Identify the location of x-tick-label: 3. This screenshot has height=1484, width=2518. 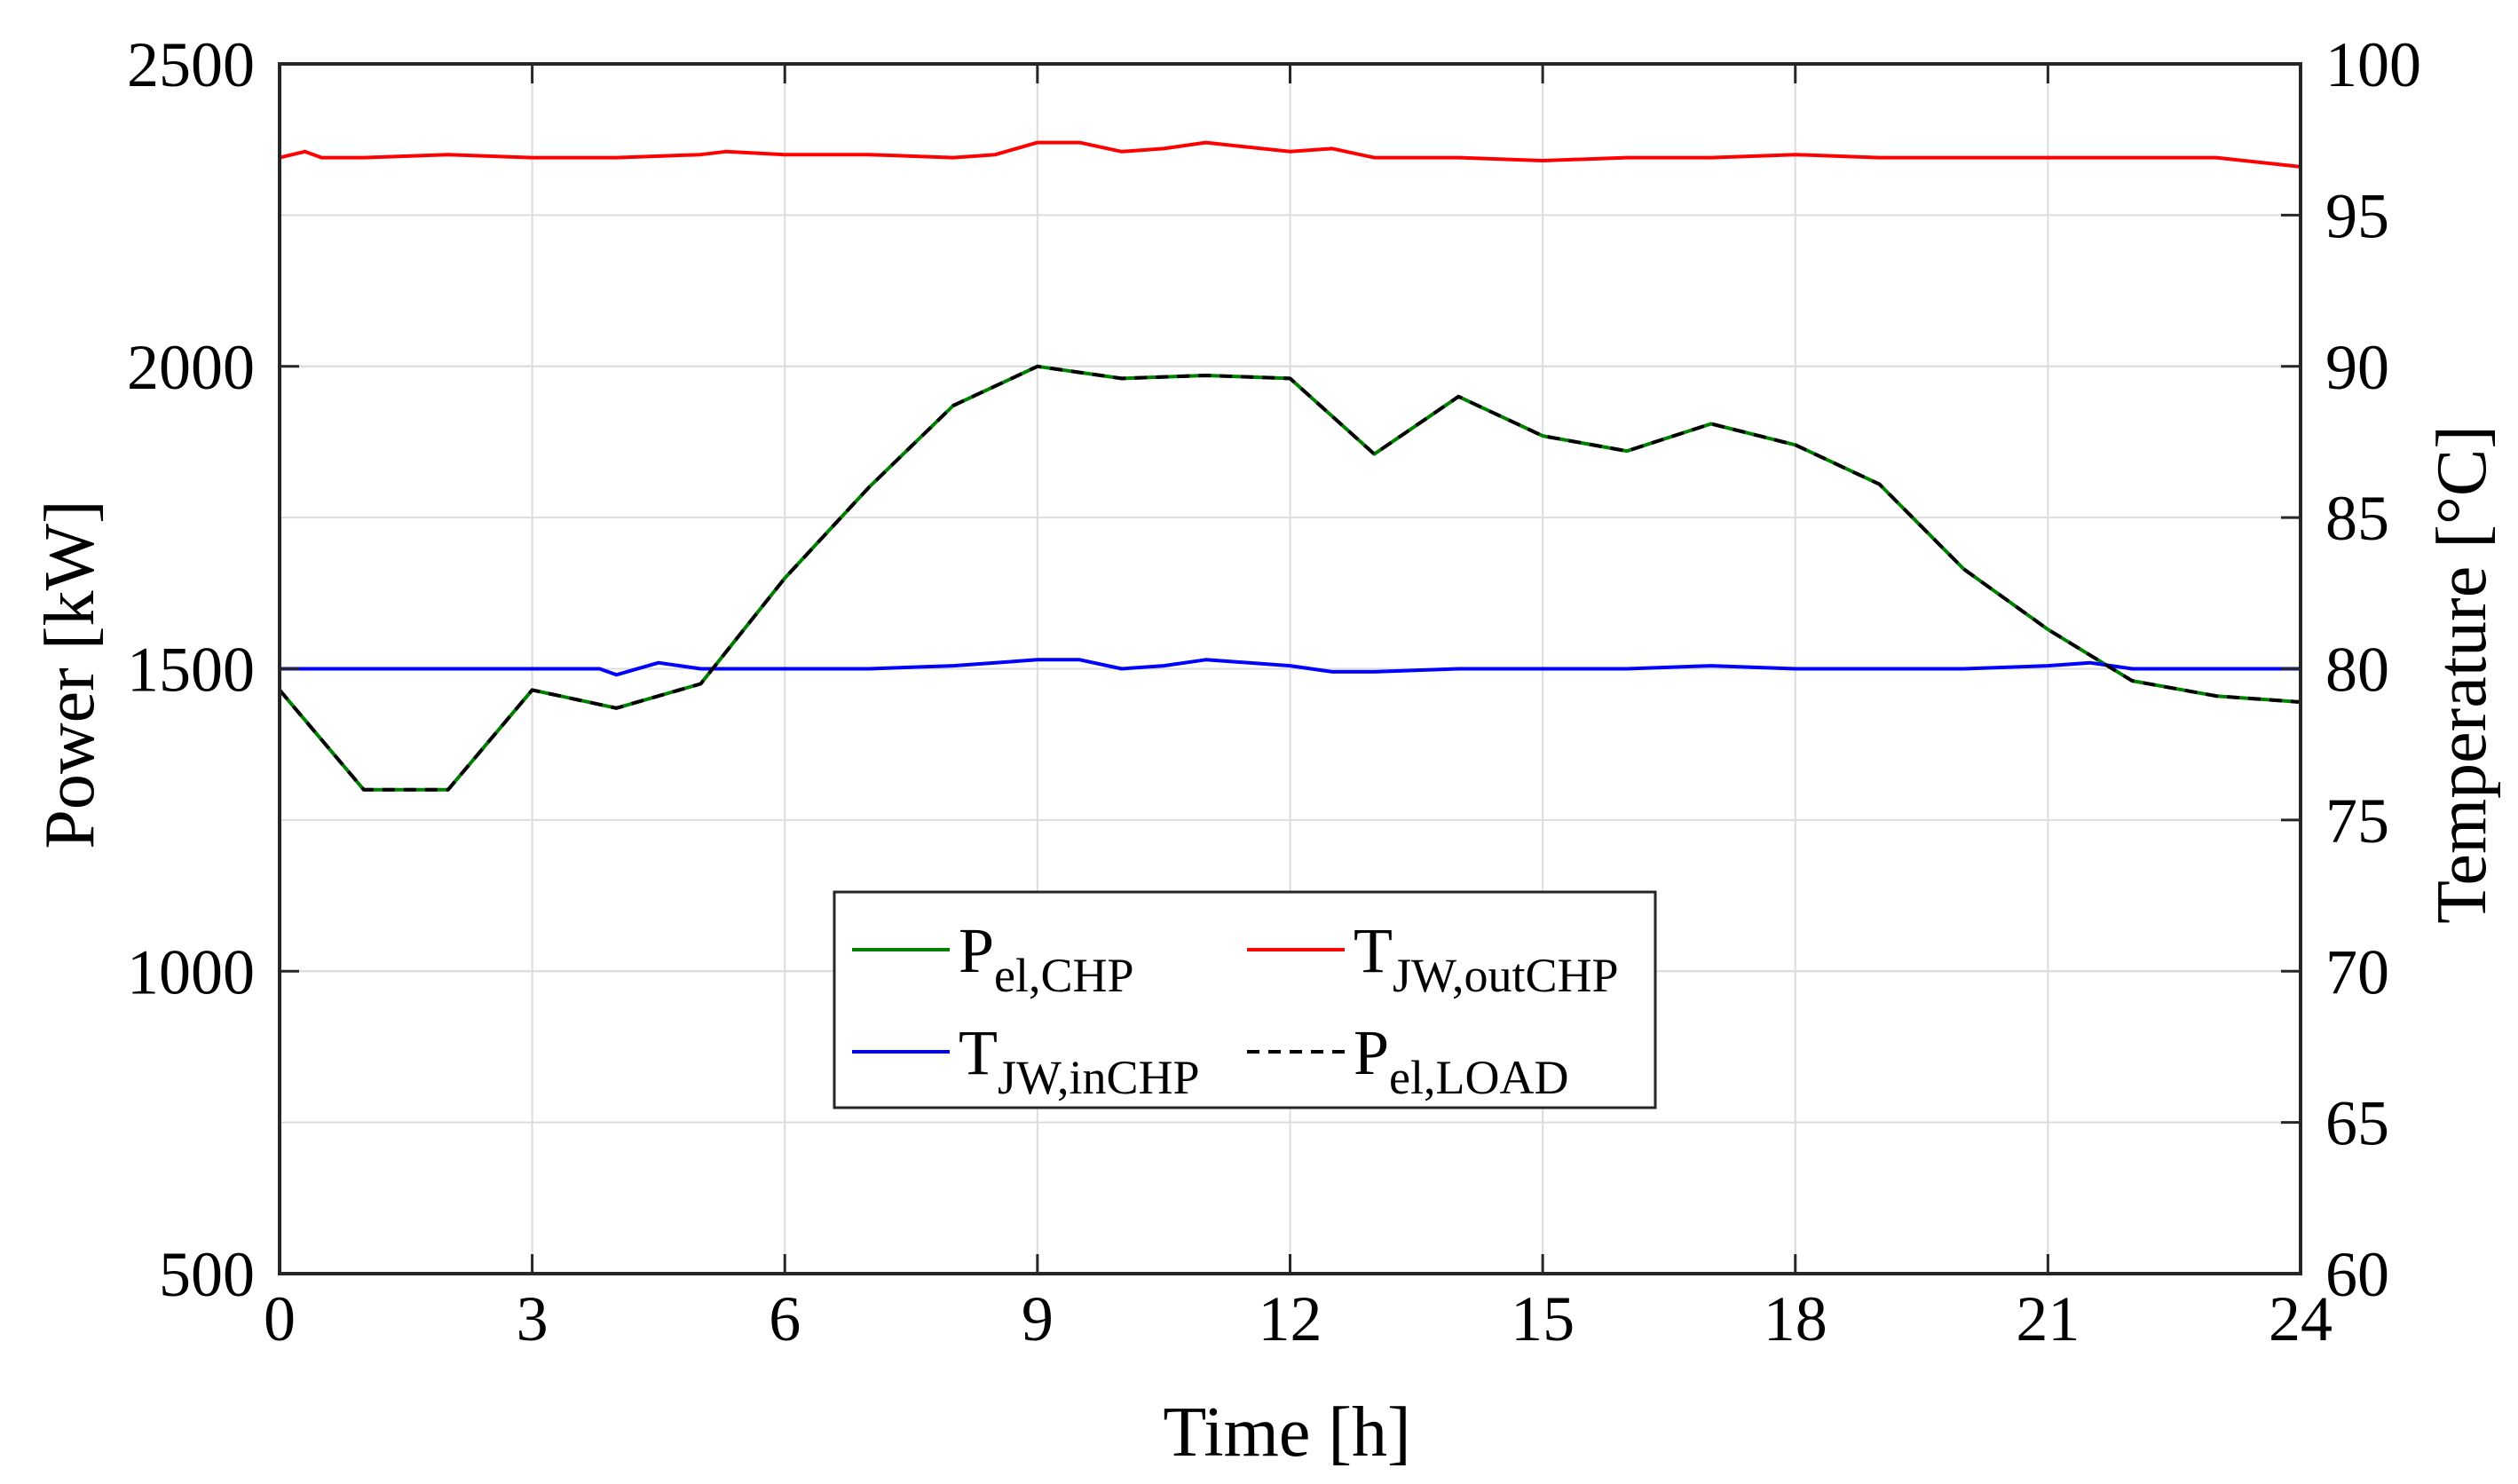
(533, 1318).